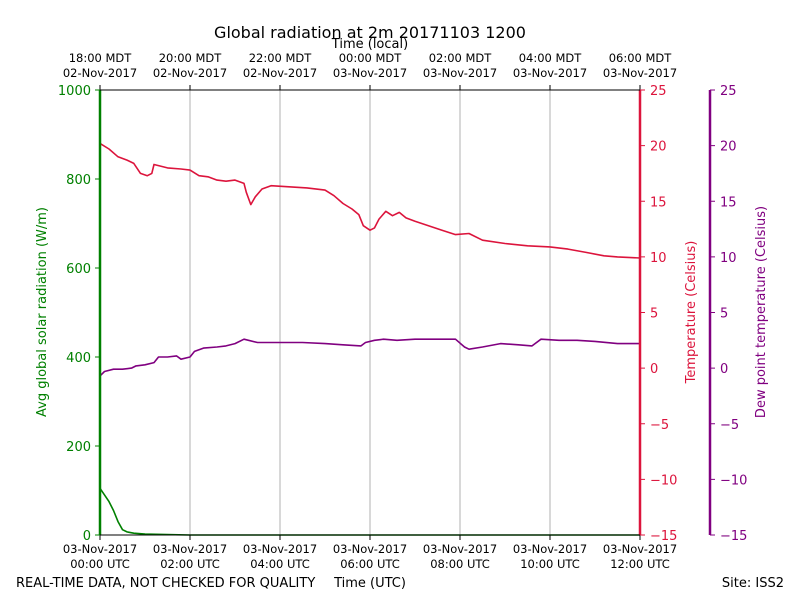  What do you see at coordinates (641, 58) in the screenshot?
I see `top-tick-time: 06:00 MDT` at bounding box center [641, 58].